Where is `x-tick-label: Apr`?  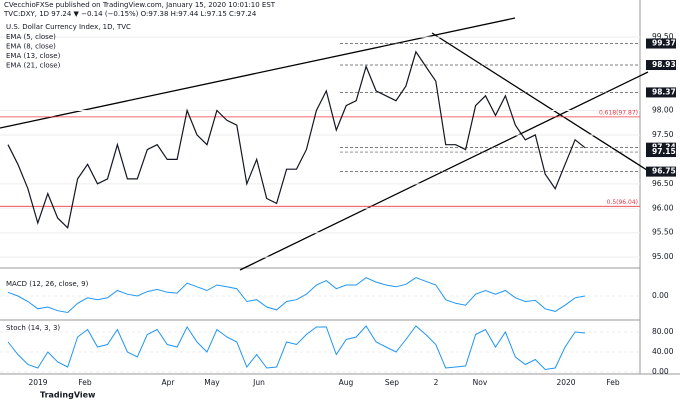 x-tick-label: Apr is located at coordinates (169, 382).